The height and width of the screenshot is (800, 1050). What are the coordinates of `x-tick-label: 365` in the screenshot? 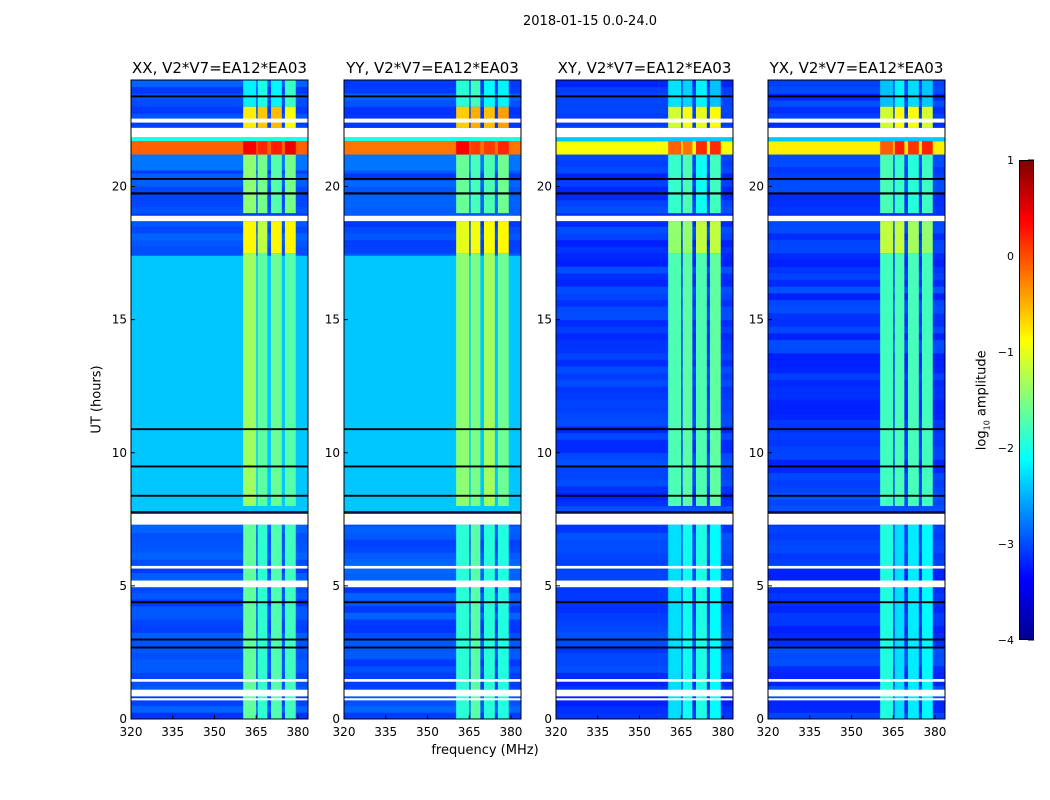 It's located at (681, 732).